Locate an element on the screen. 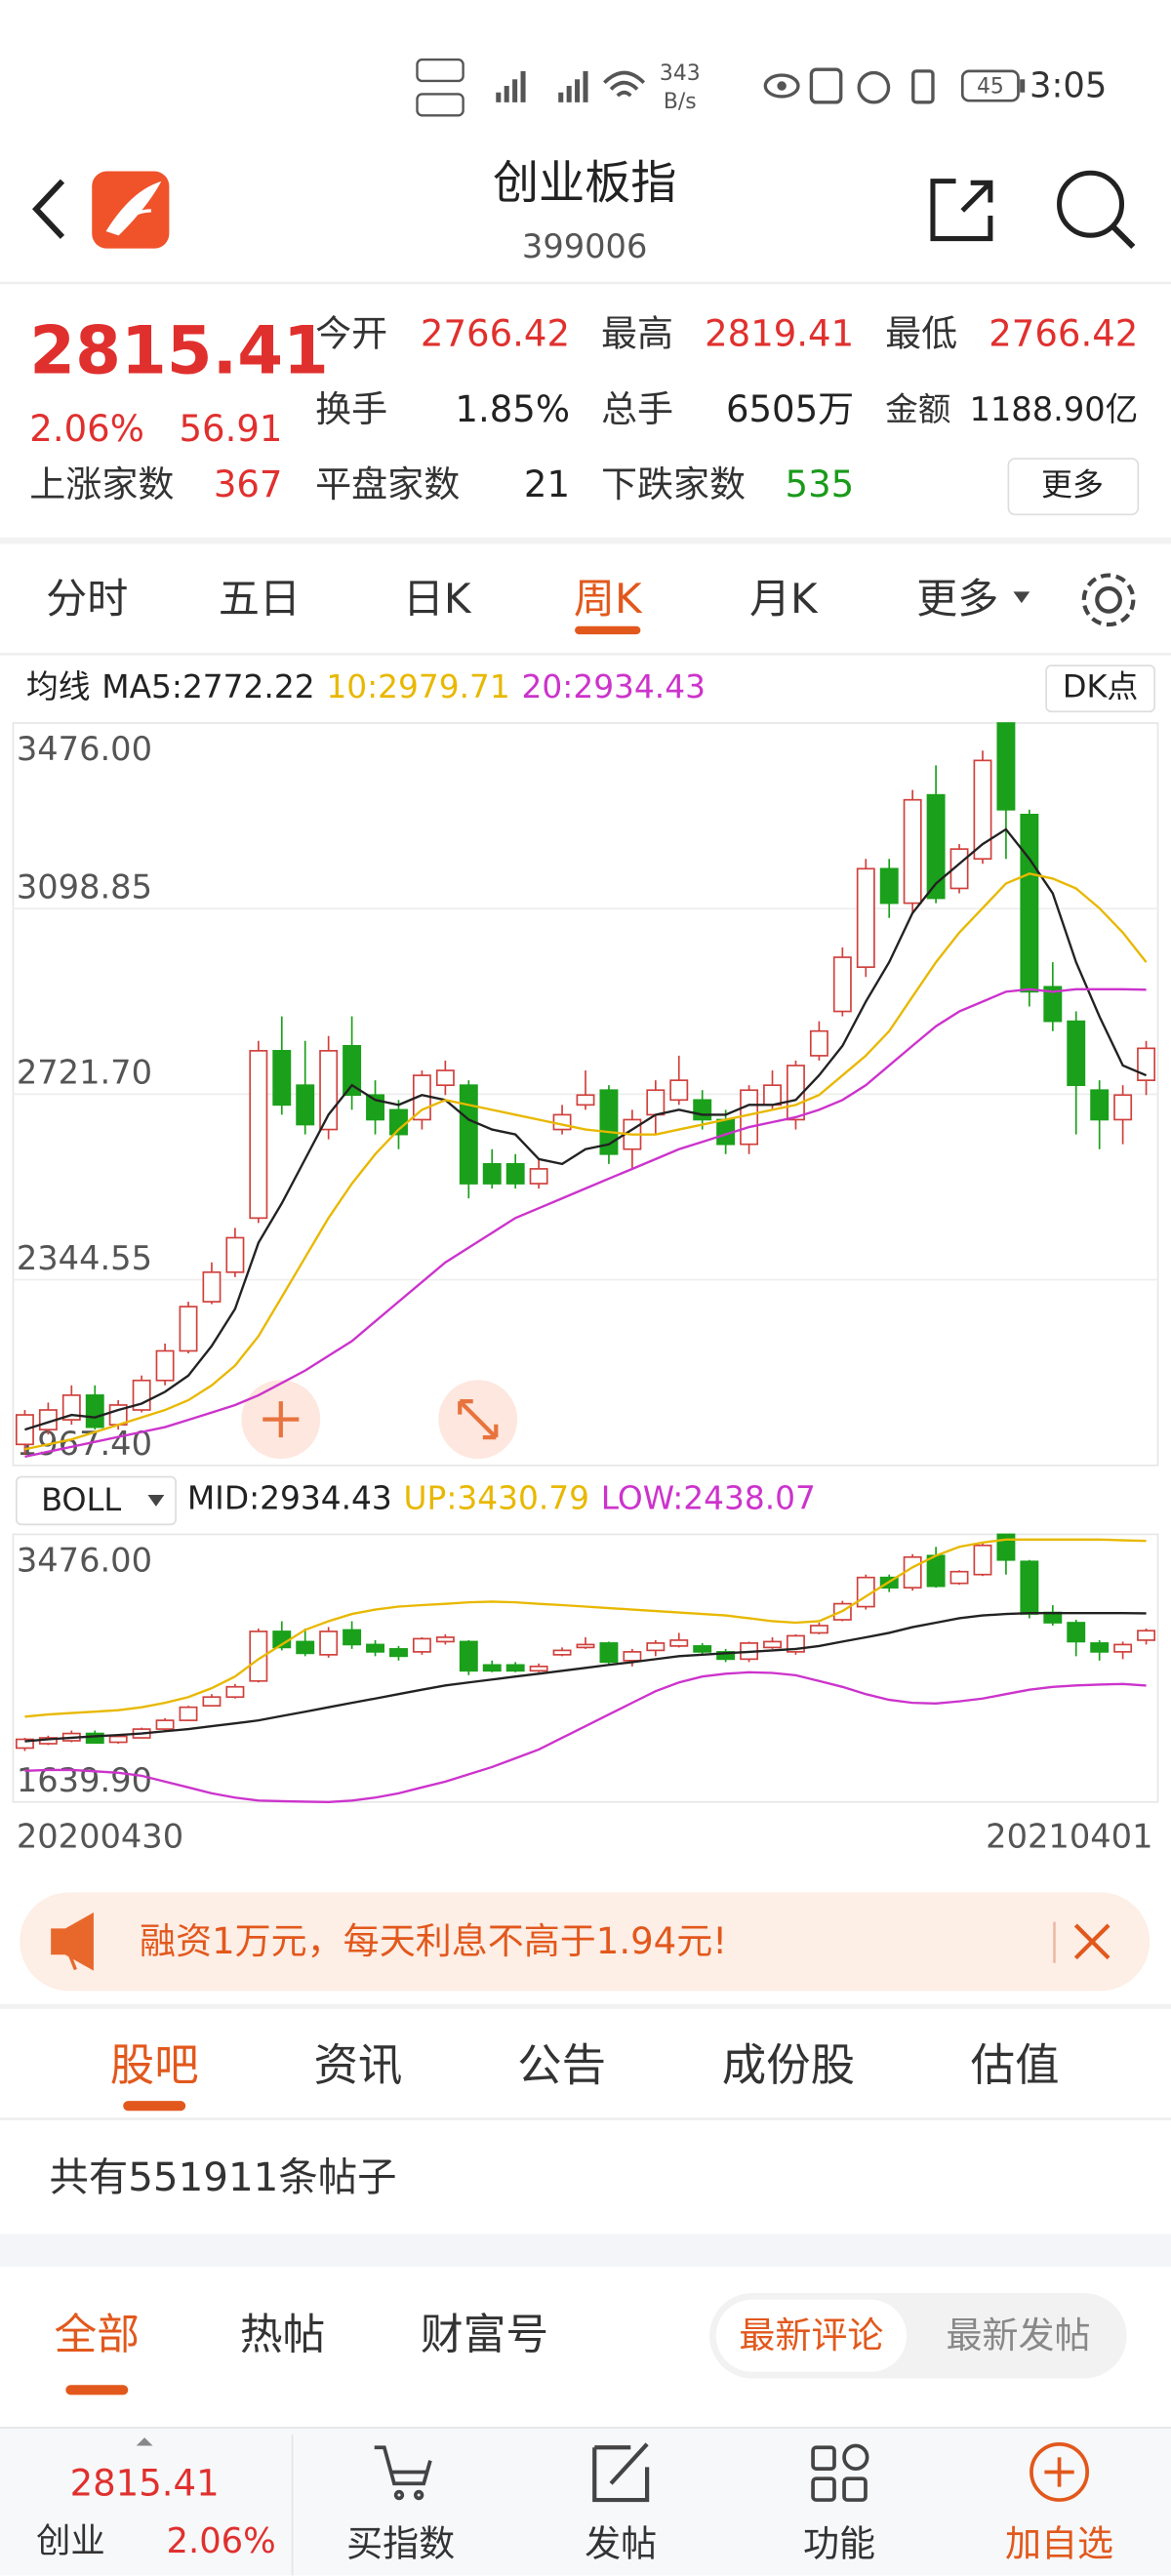 Image resolution: width=1171 pixels, height=2576 pixels. bottom-index-name: 创业 is located at coordinates (70, 2541).